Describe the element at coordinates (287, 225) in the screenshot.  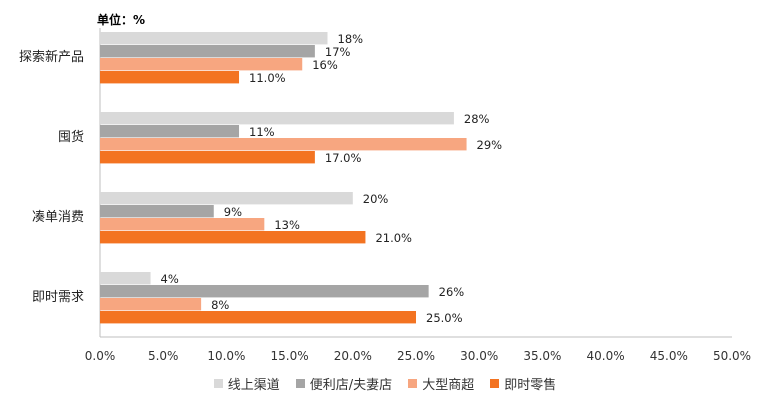
I see `data-label: 13%` at that location.